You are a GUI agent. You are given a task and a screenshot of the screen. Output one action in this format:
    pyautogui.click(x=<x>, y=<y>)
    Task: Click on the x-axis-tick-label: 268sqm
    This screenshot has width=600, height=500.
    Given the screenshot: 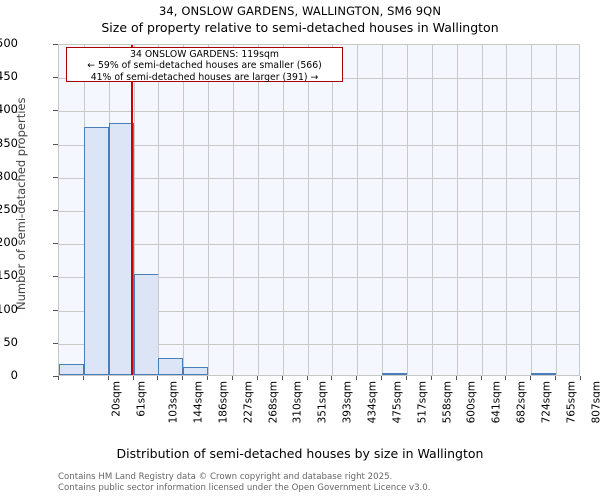 What is the action you would take?
    pyautogui.click(x=272, y=402)
    